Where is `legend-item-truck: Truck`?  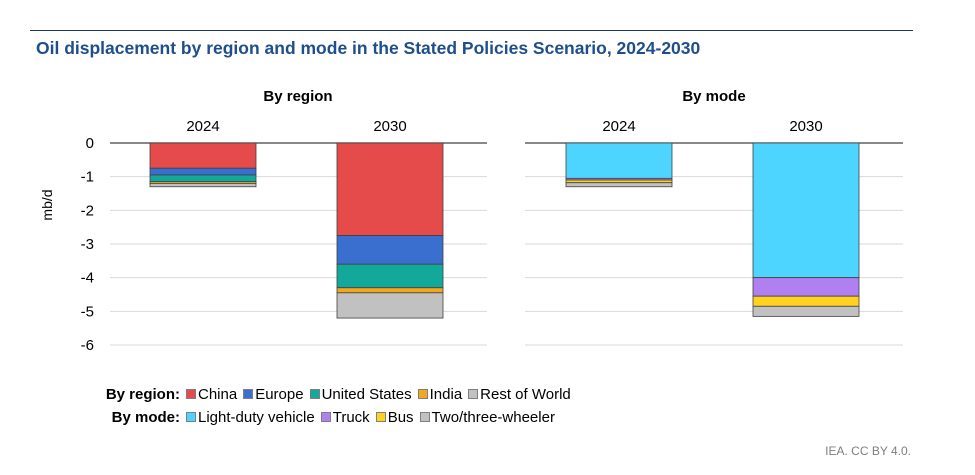
legend-item-truck: Truck is located at coordinates (345, 417).